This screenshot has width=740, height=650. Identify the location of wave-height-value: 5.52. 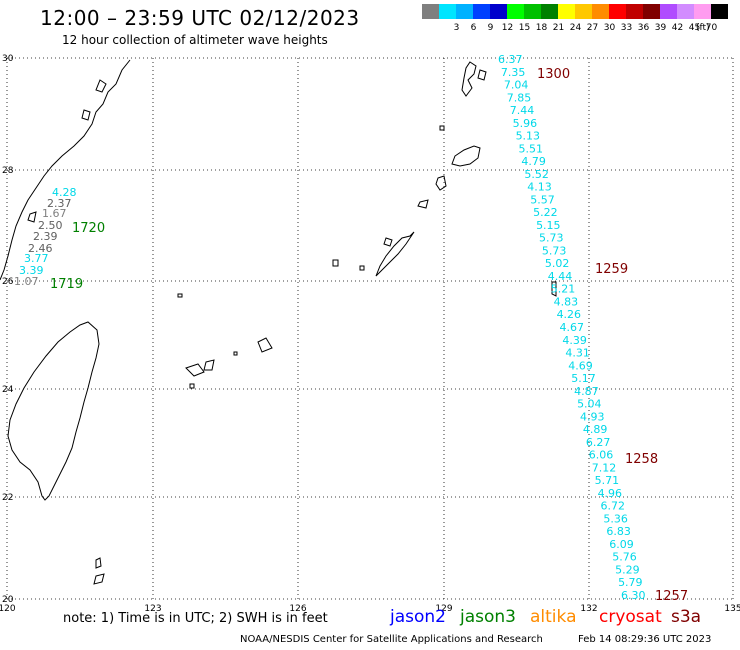
(536, 174).